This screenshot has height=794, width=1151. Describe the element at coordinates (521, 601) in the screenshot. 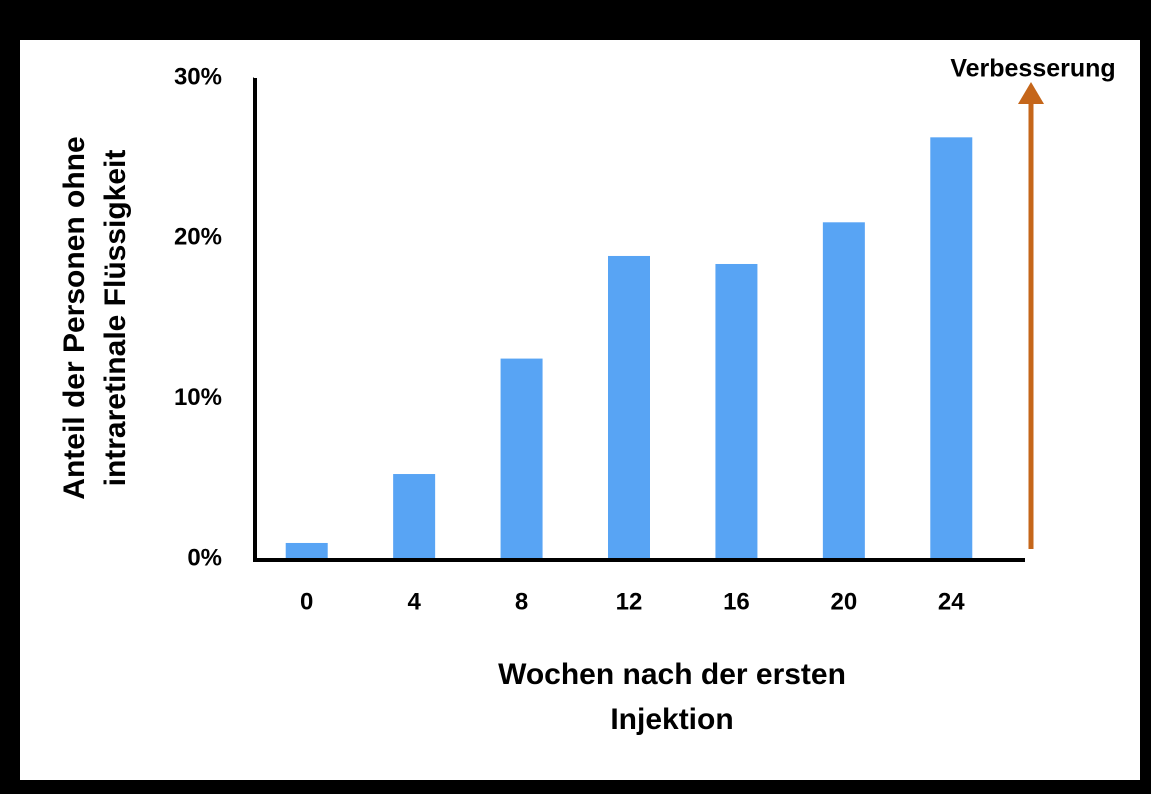

I see `x-tick-label: 8` at that location.